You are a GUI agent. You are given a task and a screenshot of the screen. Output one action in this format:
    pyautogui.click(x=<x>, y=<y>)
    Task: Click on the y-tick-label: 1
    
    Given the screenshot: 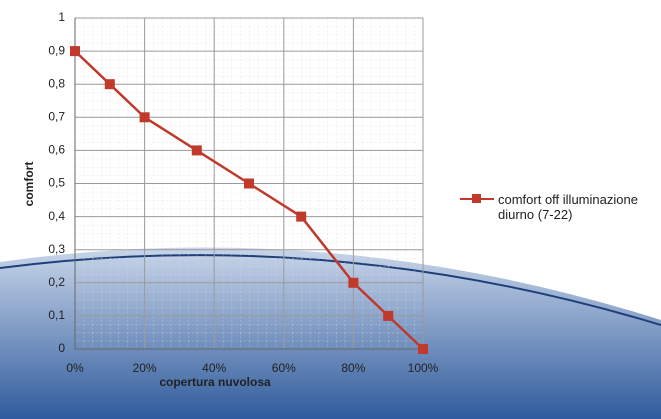 What is the action you would take?
    pyautogui.click(x=61, y=17)
    